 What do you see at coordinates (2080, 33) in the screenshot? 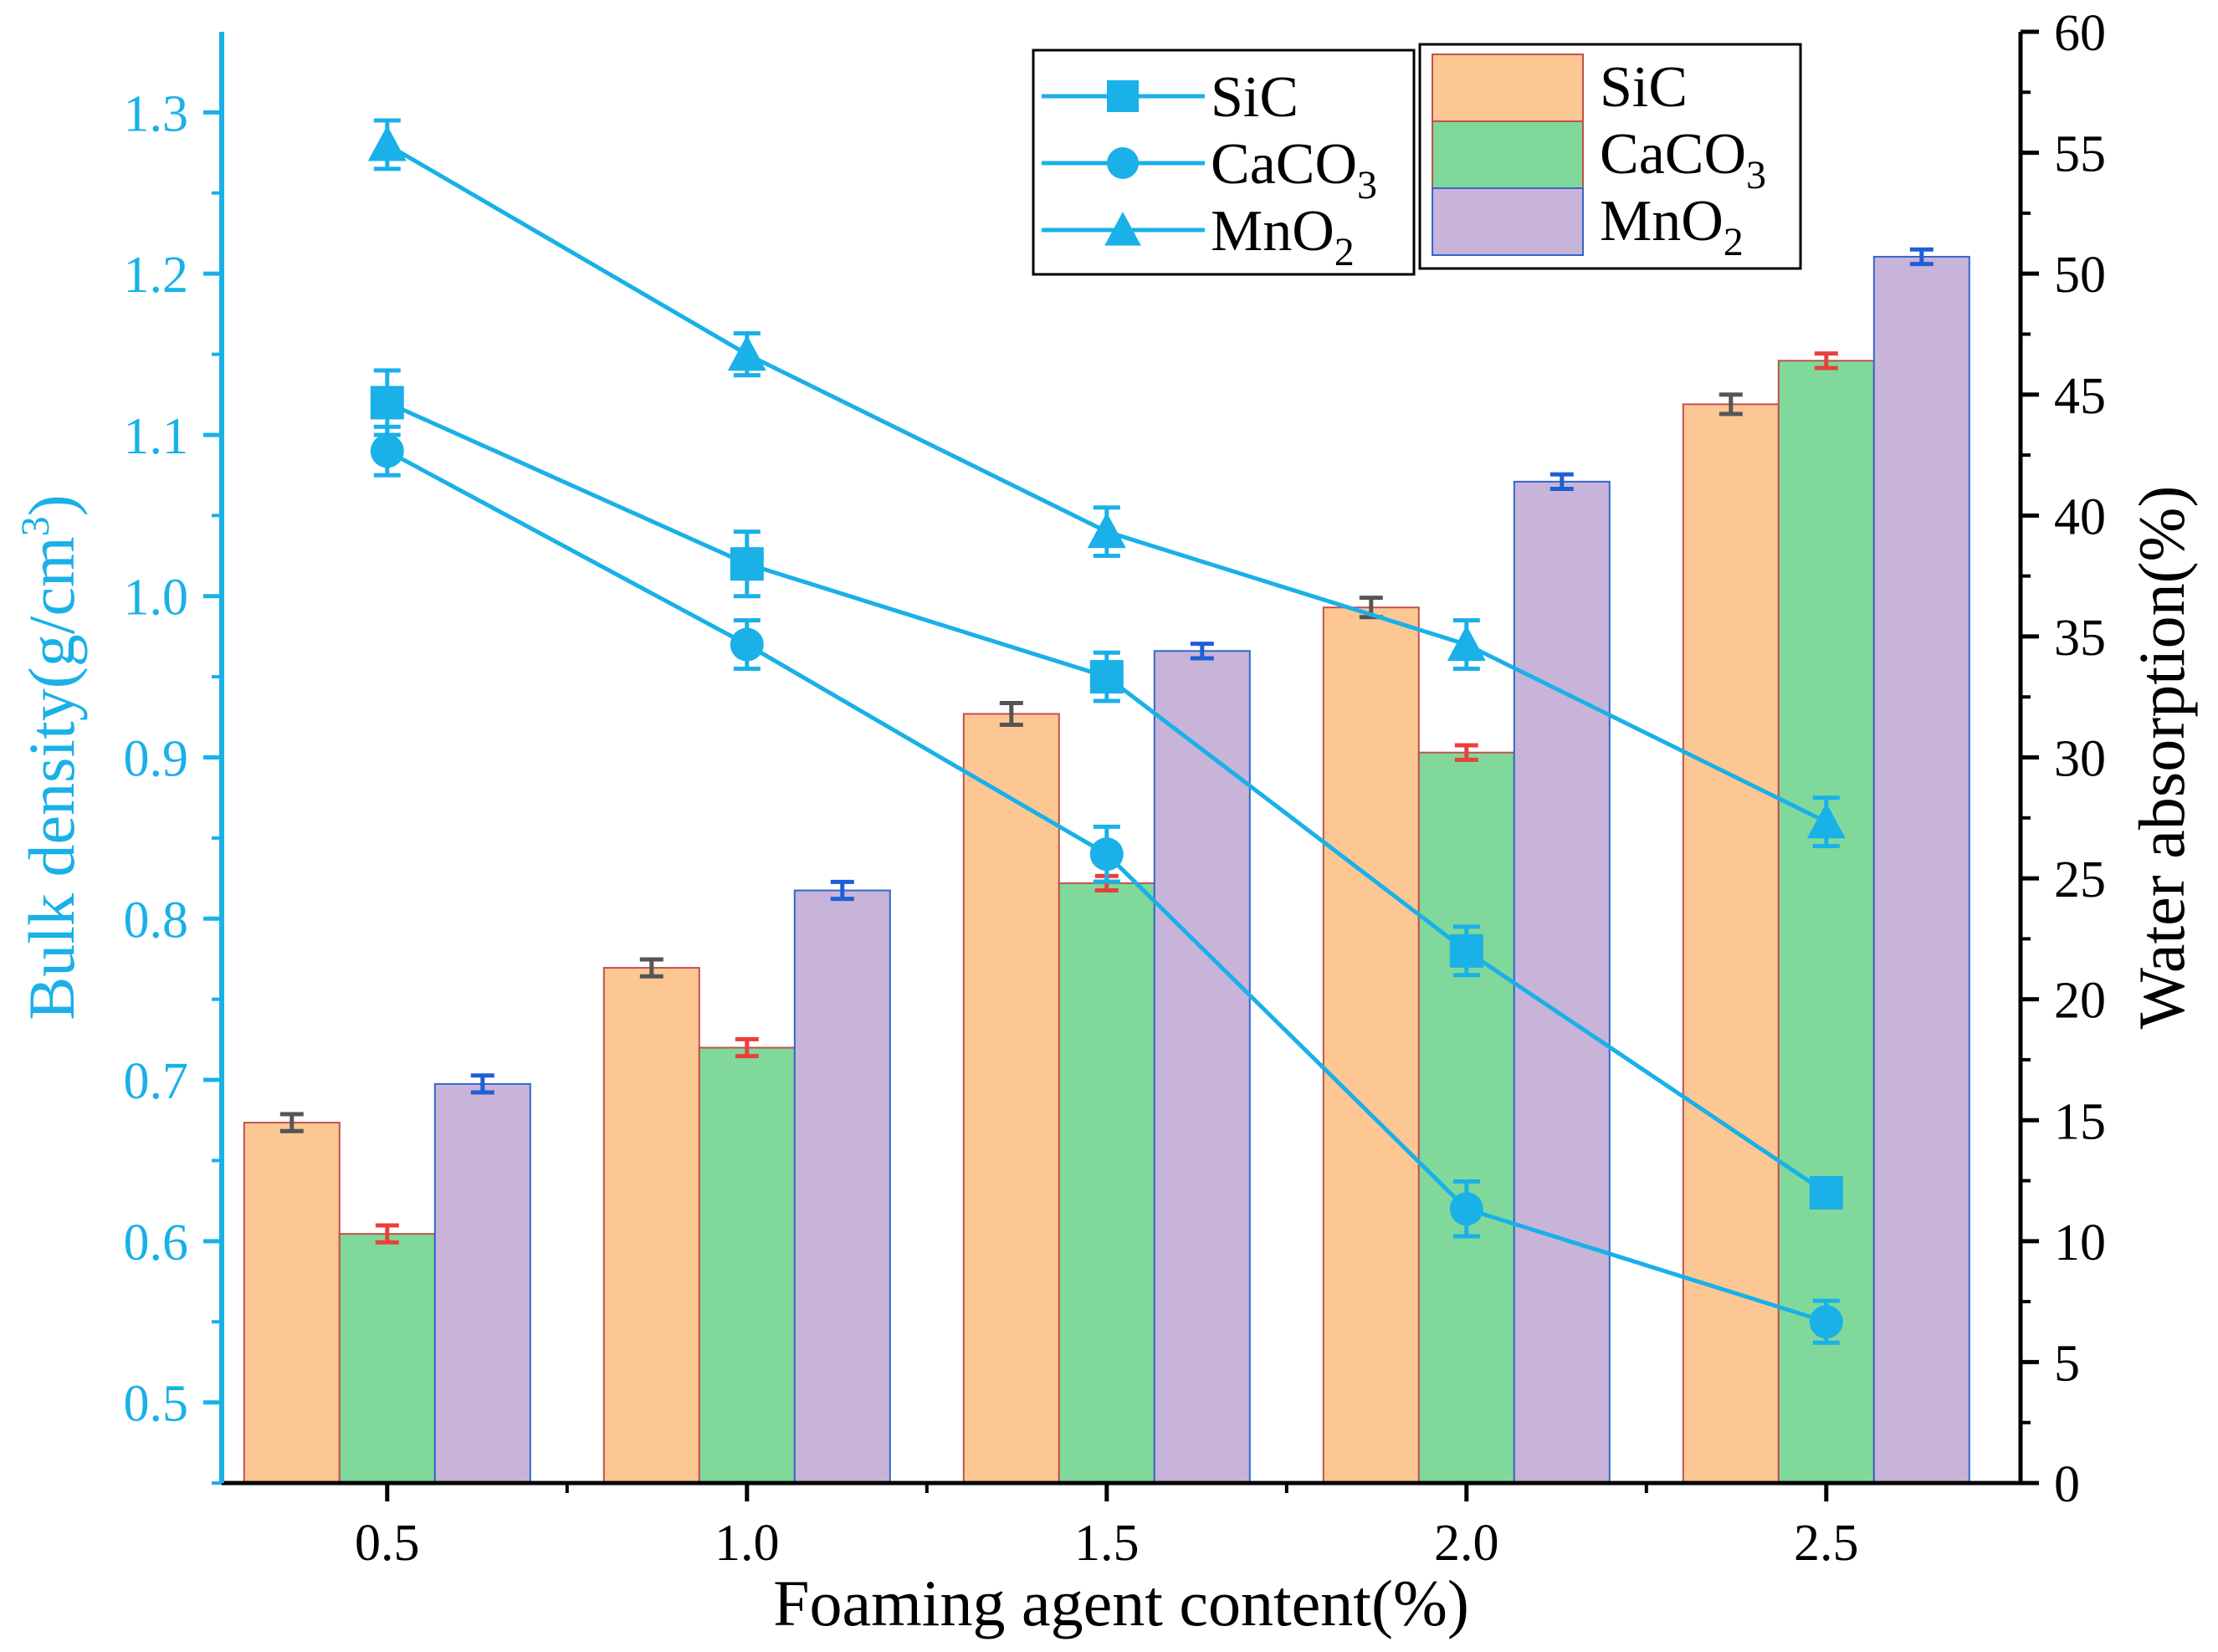
I see `right-tick-label-12: 60` at bounding box center [2080, 33].